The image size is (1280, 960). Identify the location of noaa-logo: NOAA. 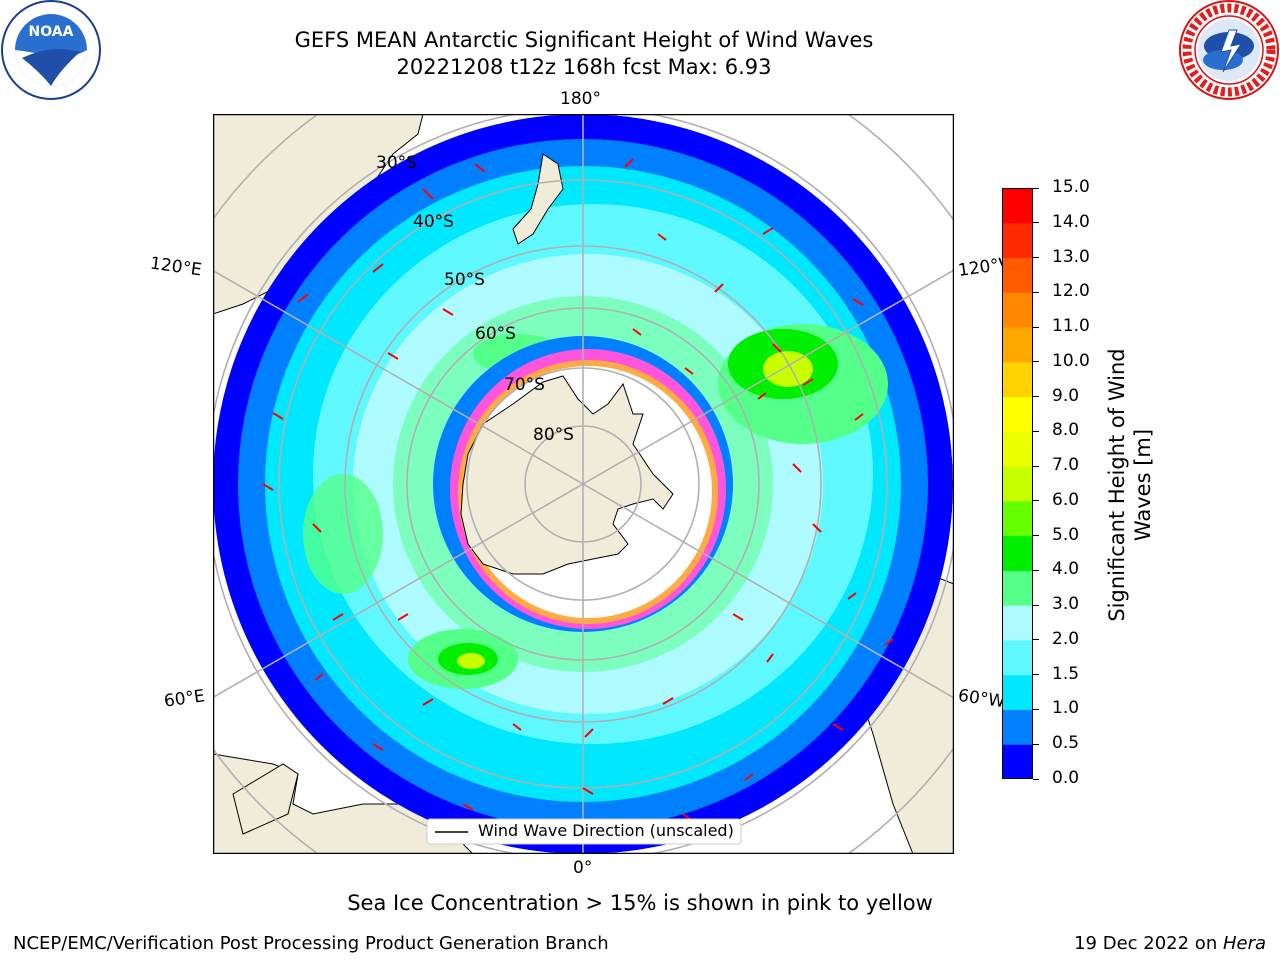
(51, 50).